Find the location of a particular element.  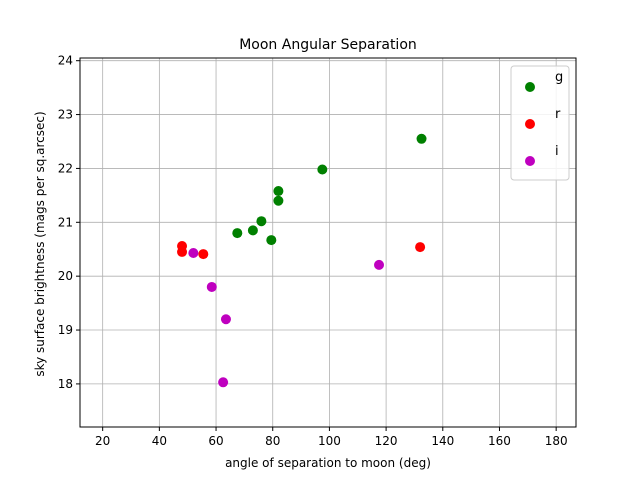

x-tick-label: 60 is located at coordinates (215, 441).